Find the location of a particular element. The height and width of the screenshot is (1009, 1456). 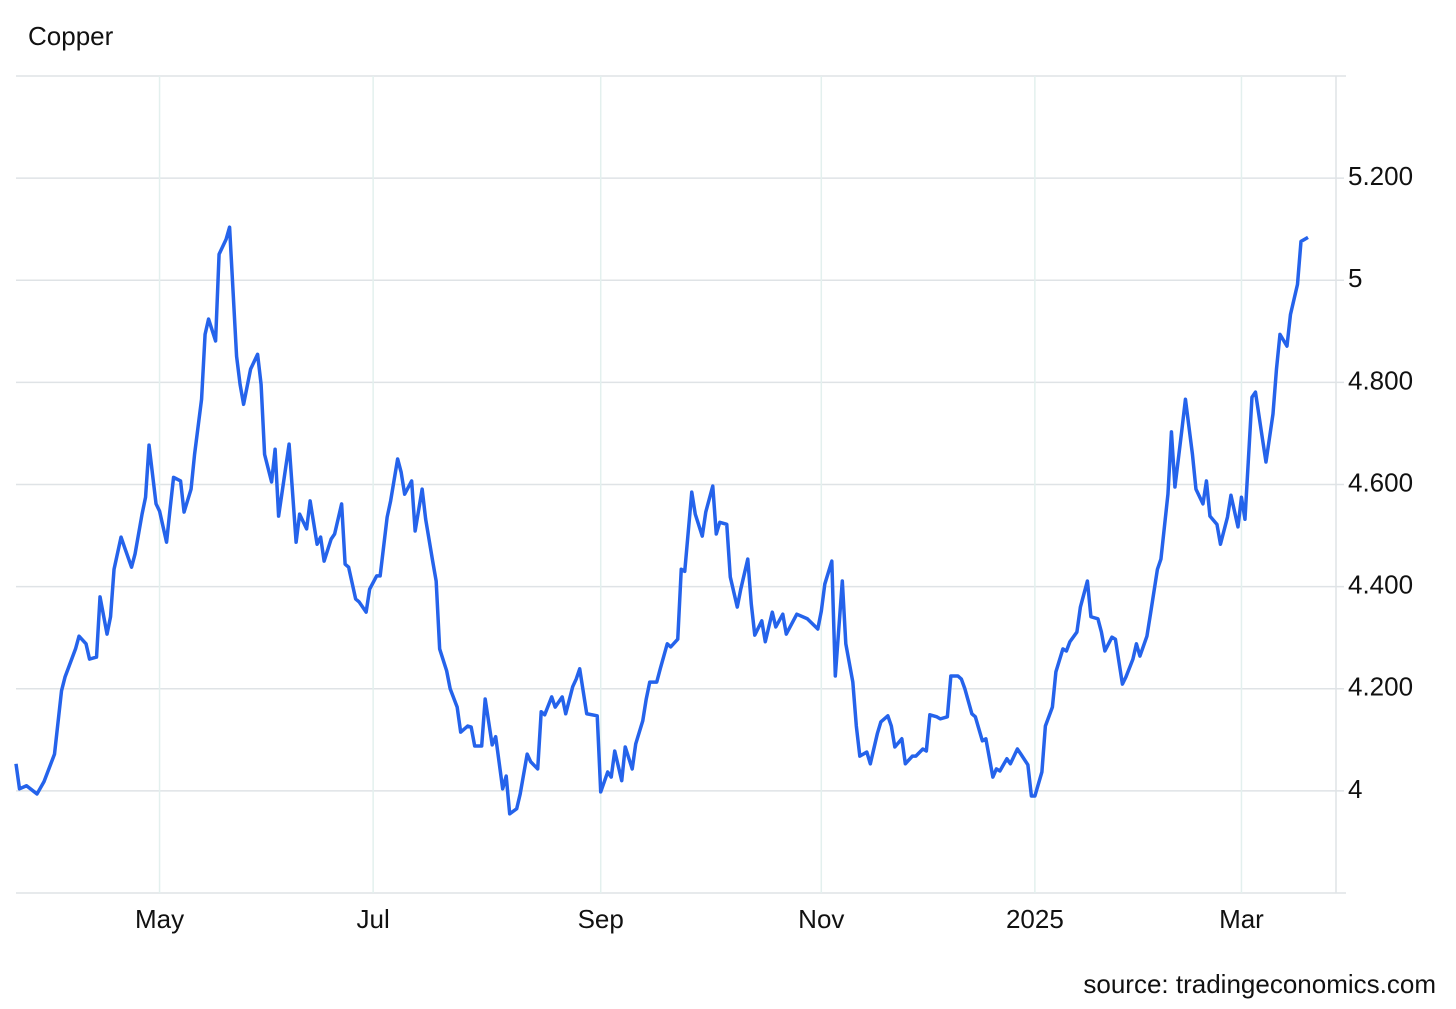

y-tick-label: 5 is located at coordinates (1355, 278).